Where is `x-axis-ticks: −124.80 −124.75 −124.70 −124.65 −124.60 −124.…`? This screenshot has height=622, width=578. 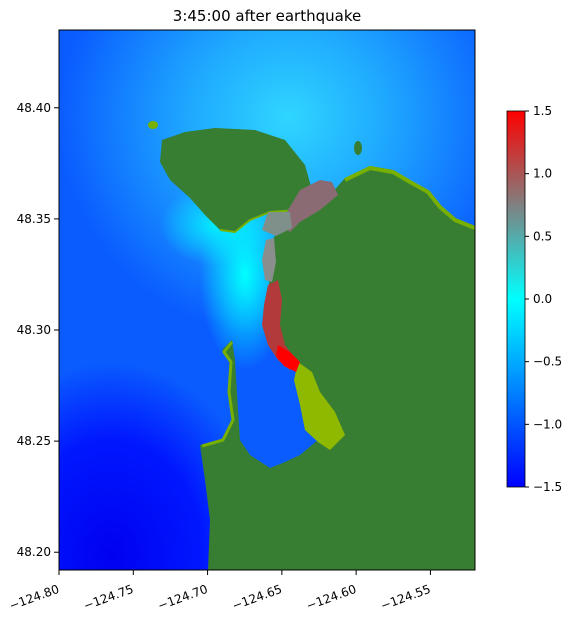
x-axis-ticks: −124.80 −124.75 −124.70 −124.65 −124.60 −124.… is located at coordinates (219, 591).